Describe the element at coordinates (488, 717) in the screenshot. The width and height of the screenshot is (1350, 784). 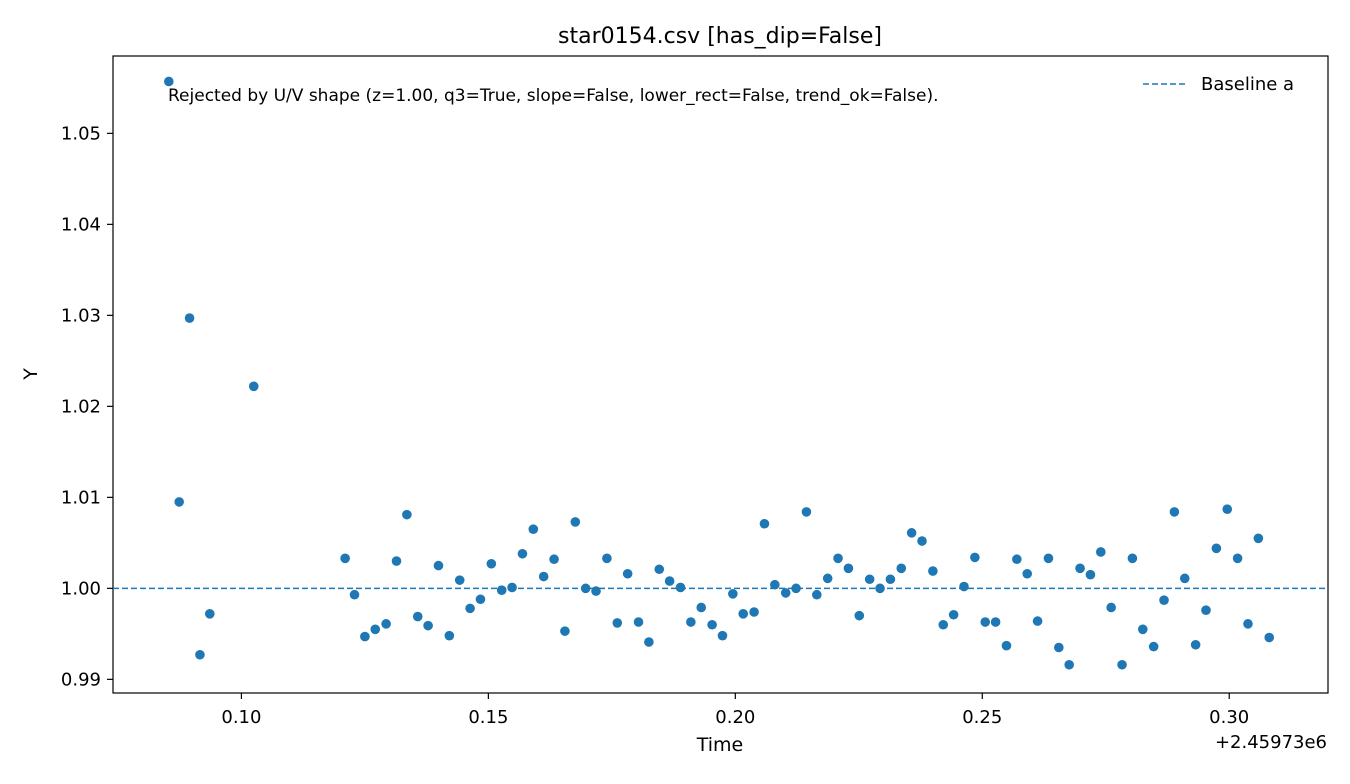
I see `x-tick-label: 0.15` at that location.